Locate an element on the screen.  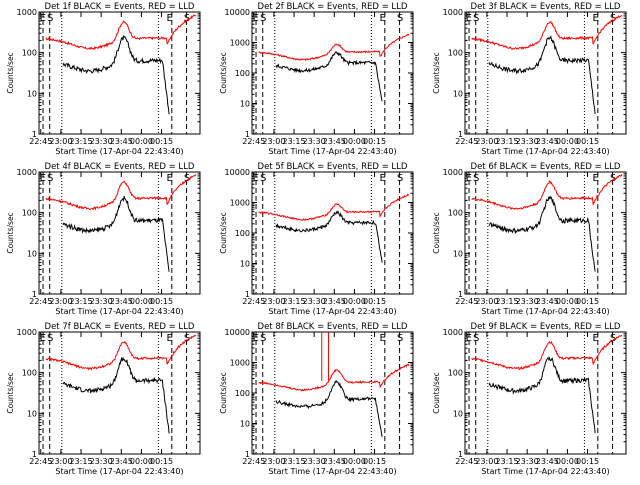
chart-title: Det 8f BLACK = Events, RED = LLD is located at coordinates (333, 327).